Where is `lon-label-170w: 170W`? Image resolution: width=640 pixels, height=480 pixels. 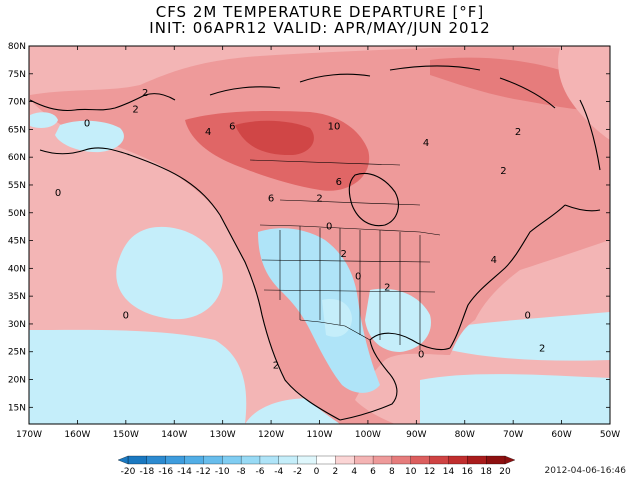
lon-label-170w: 170W is located at coordinates (29, 435).